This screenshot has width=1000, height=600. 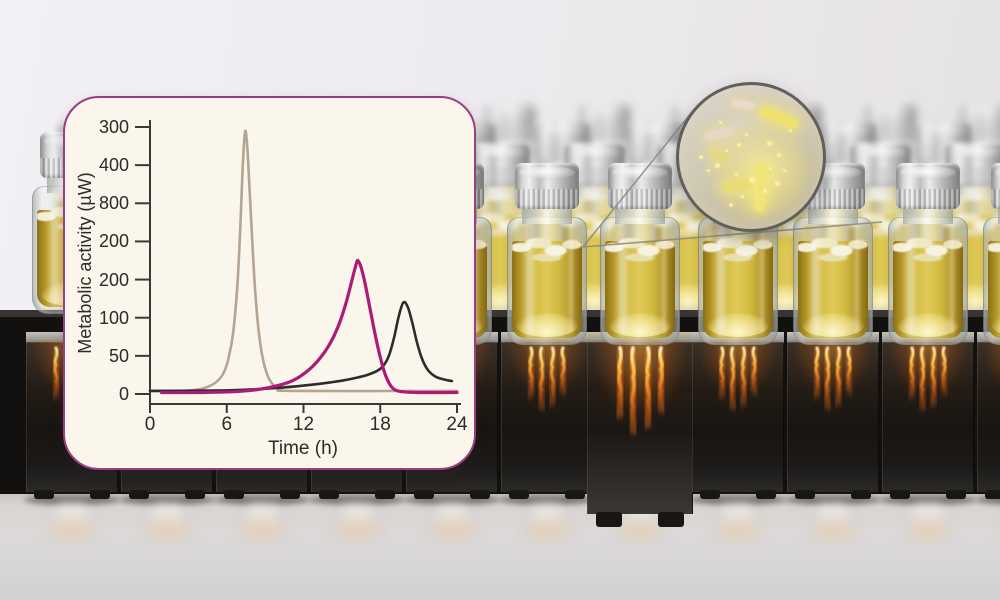 What do you see at coordinates (227, 424) in the screenshot?
I see `x-tick-label: 6` at bounding box center [227, 424].